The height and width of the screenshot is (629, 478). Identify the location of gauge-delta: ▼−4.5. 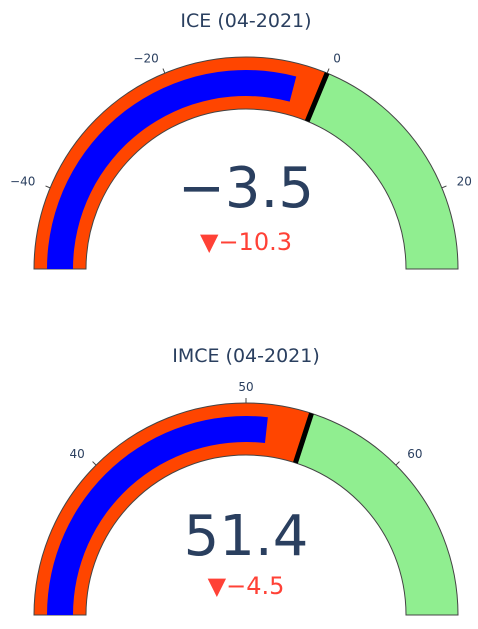
(246, 586).